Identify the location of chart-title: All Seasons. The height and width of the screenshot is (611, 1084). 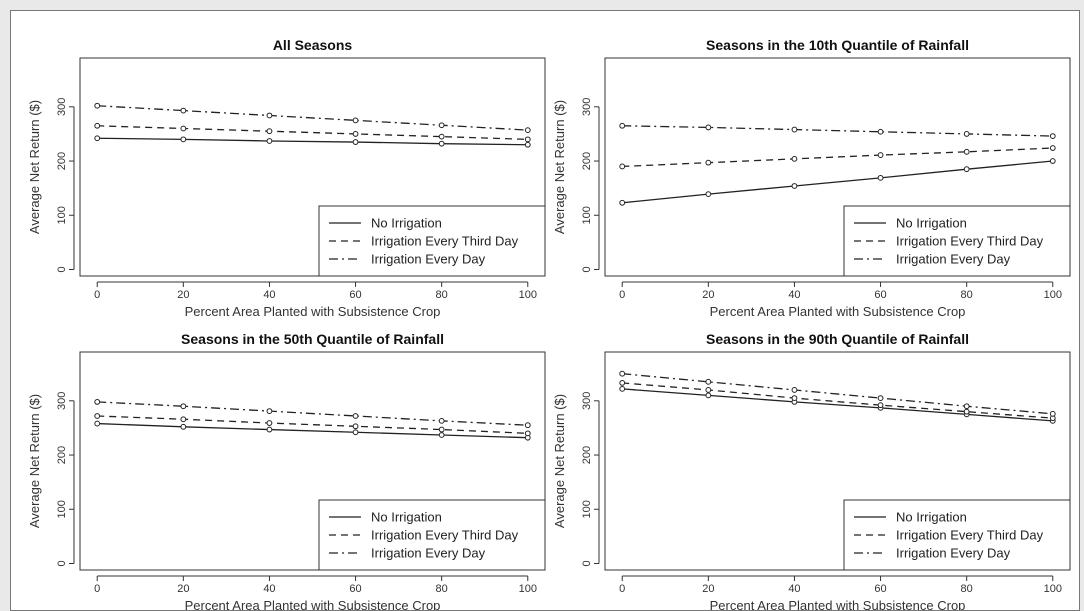
(313, 45).